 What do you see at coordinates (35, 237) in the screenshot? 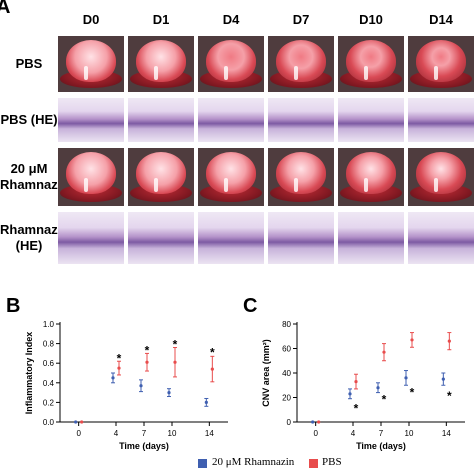
I see `row-label-3: Rhamnazin (HE)` at bounding box center [35, 237].